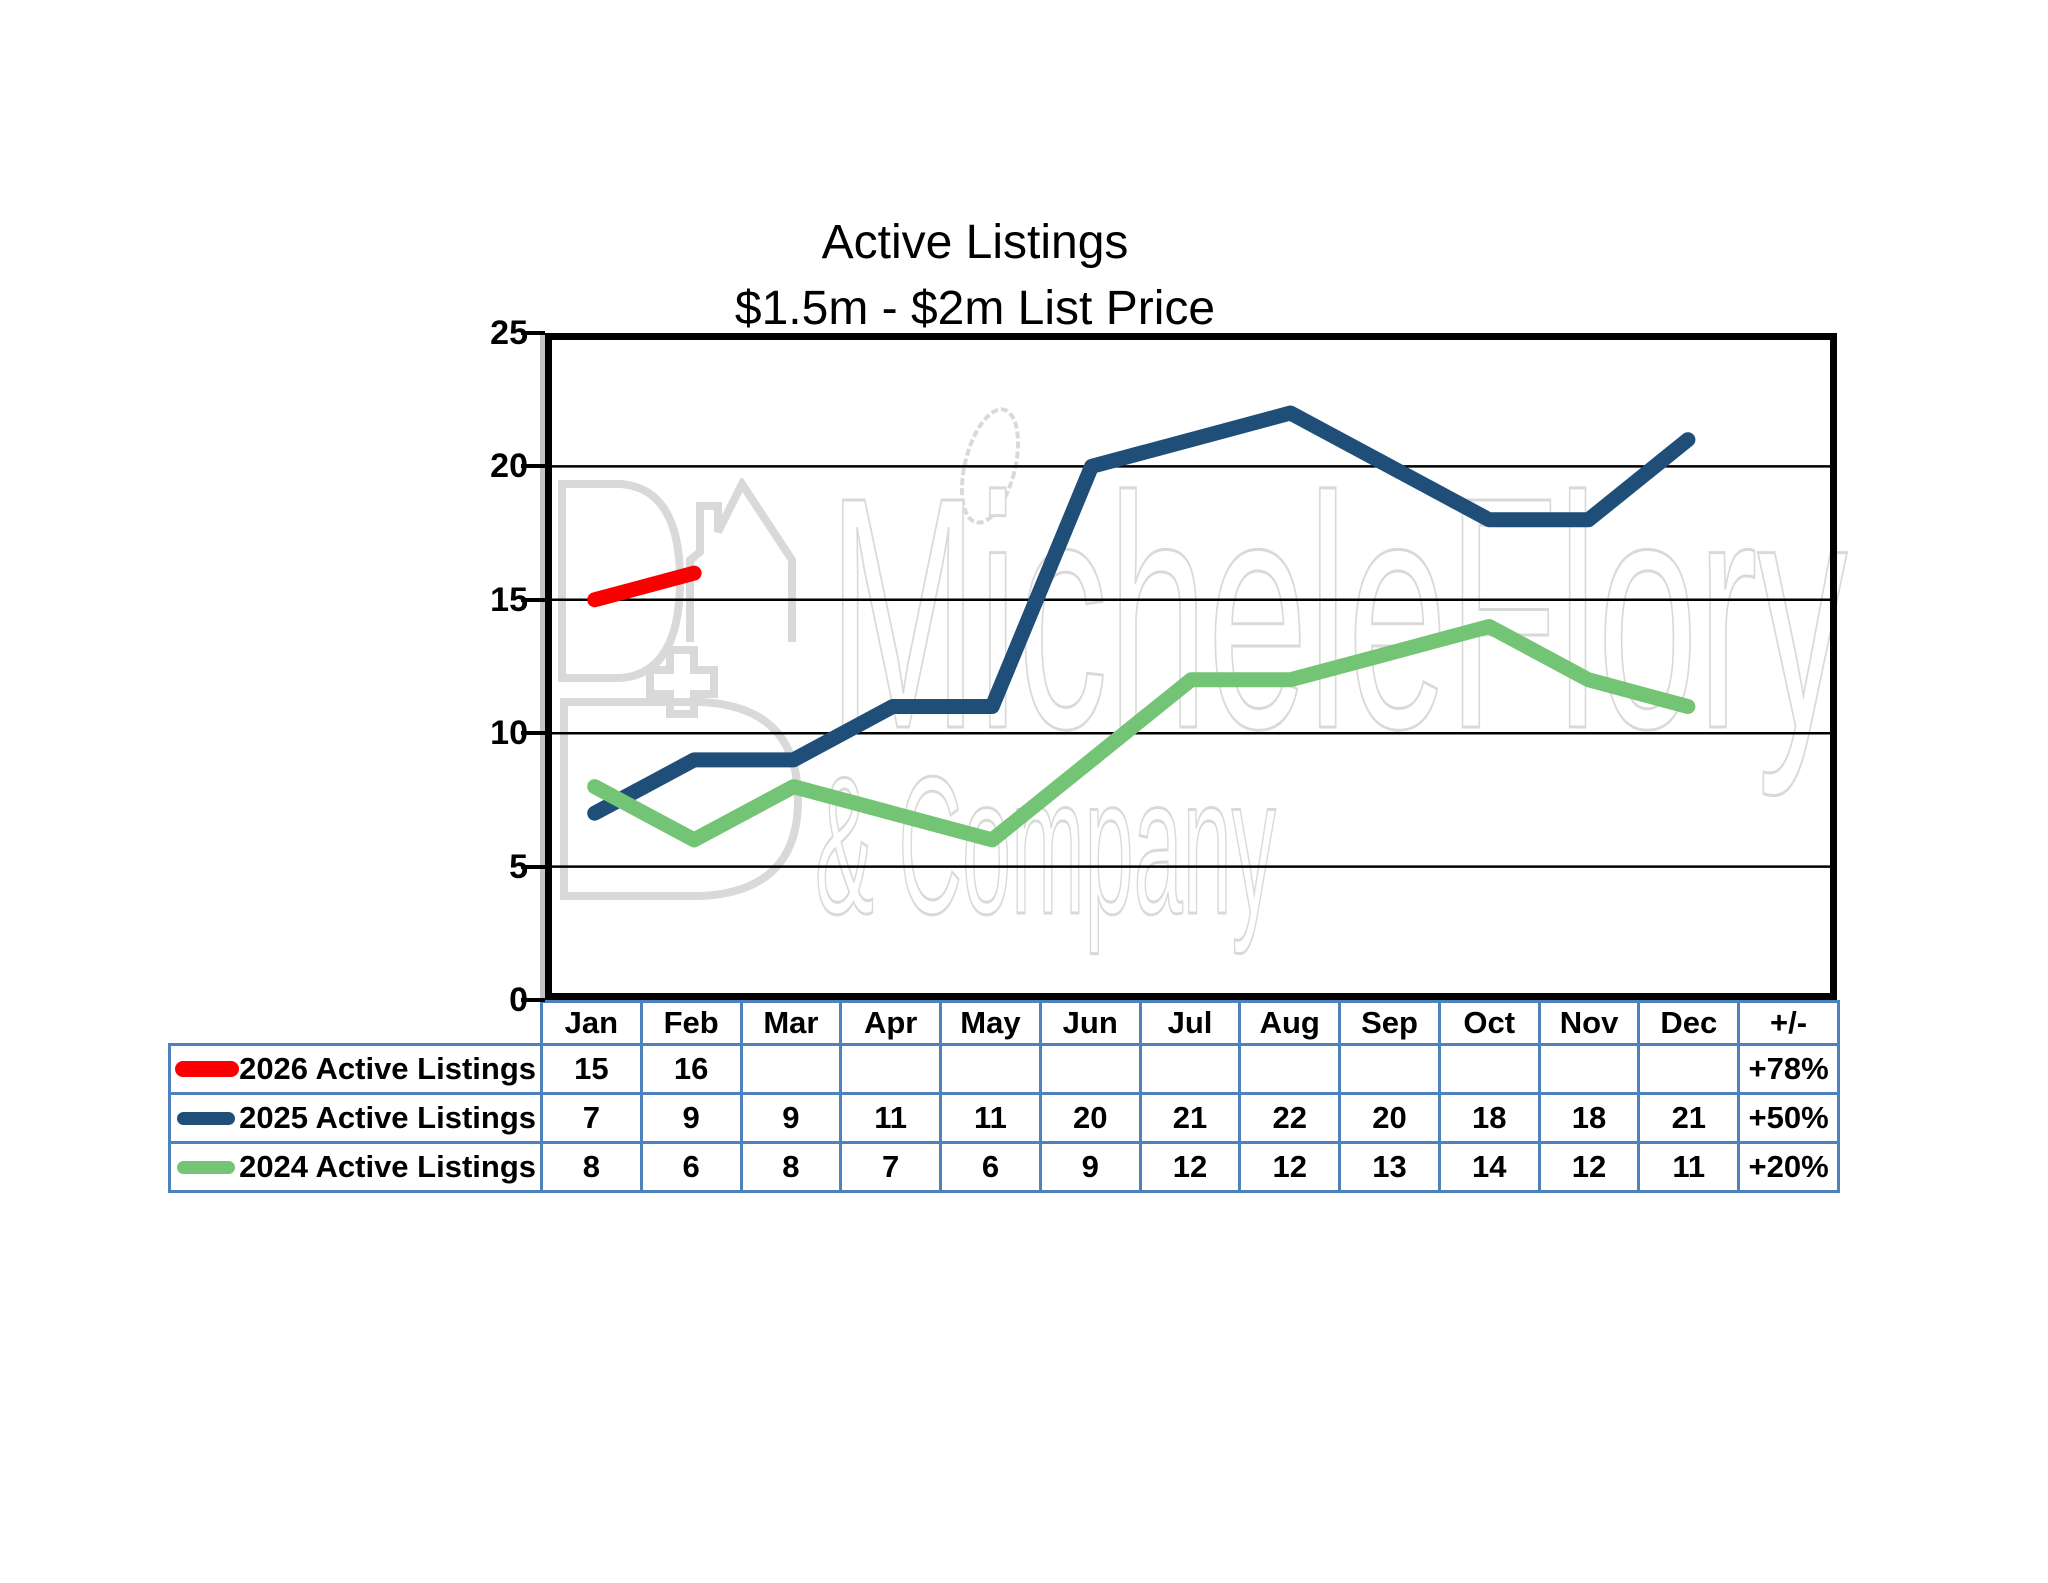  Describe the element at coordinates (1190, 1069) in the screenshot. I see `value-cell-Jul` at that location.